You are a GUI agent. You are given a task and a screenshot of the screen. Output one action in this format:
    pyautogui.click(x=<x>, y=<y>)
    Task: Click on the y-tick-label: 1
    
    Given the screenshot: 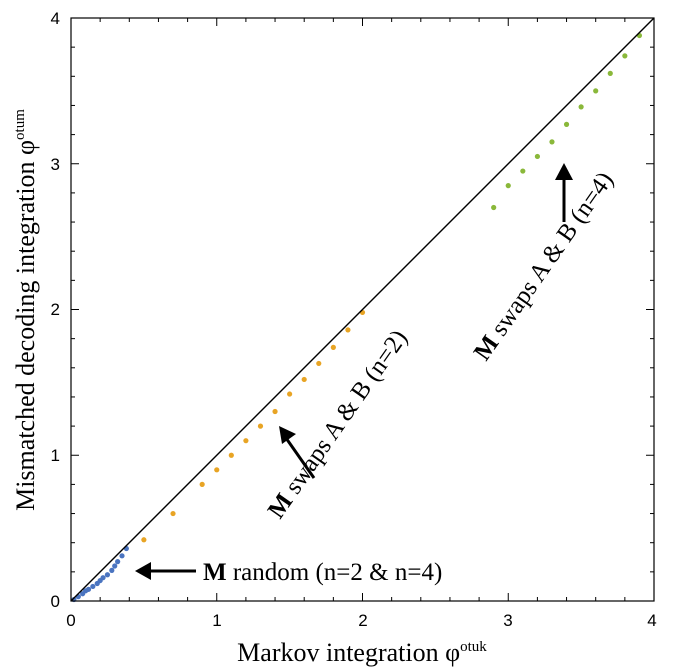 What is the action you would take?
    pyautogui.click(x=55, y=455)
    